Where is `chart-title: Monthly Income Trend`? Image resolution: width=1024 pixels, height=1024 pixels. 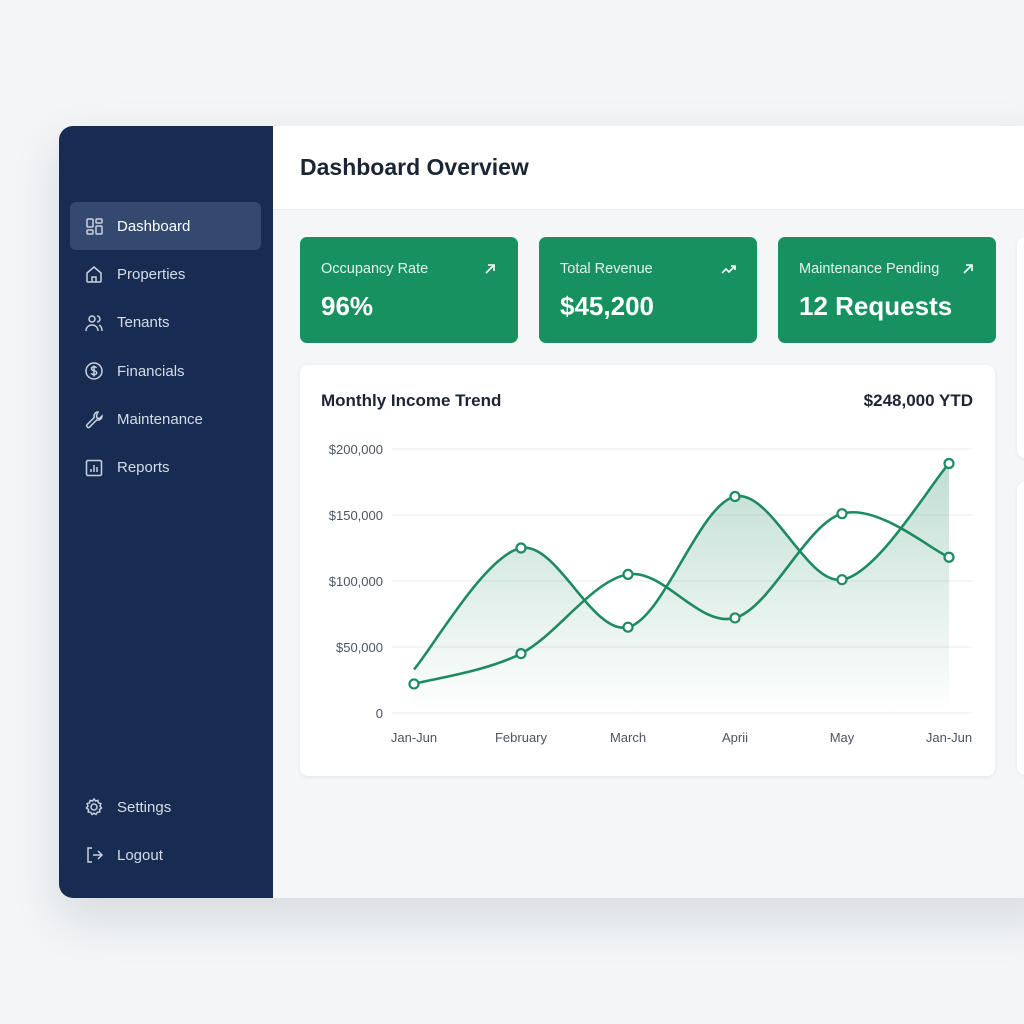 chart-title: Monthly Income Trend is located at coordinates (411, 400).